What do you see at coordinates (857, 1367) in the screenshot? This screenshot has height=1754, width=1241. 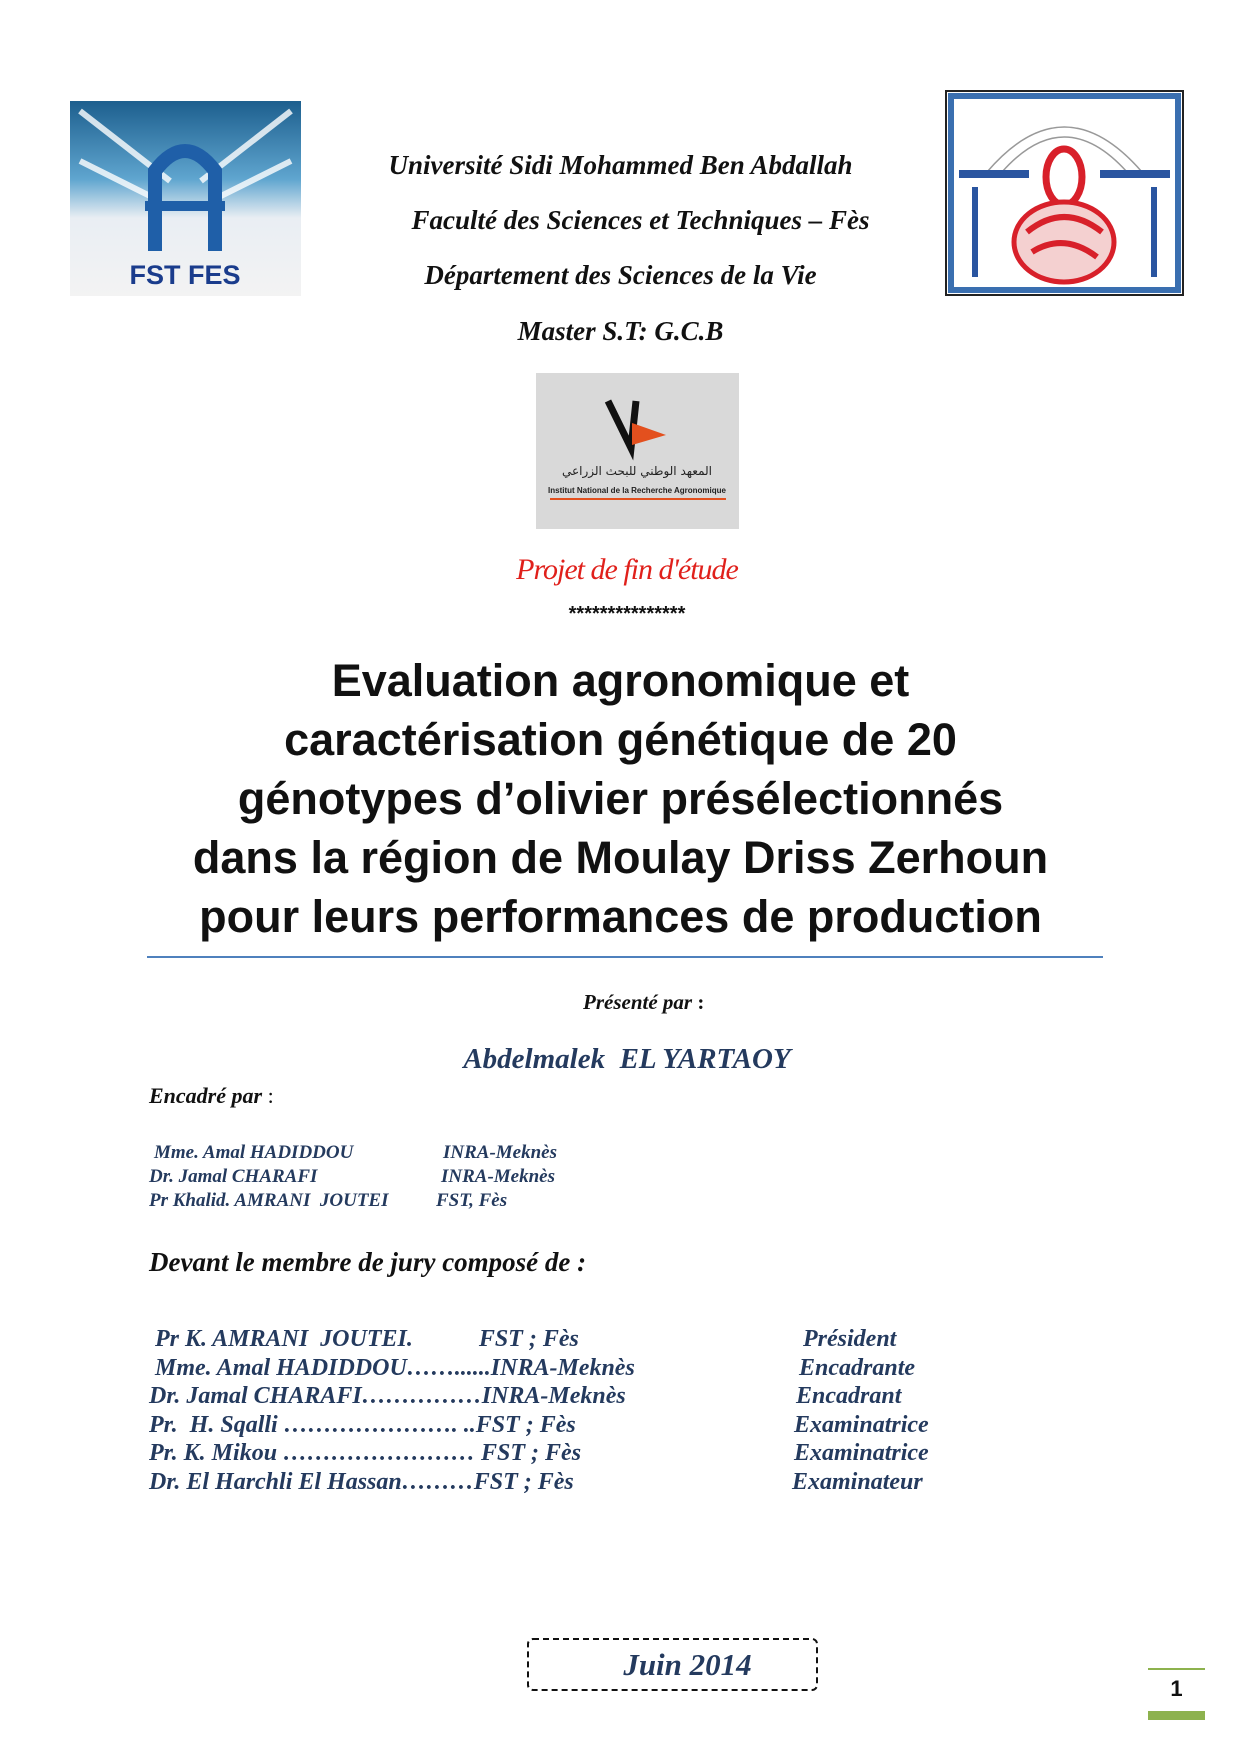 I see `jury-role: Encadrante` at bounding box center [857, 1367].